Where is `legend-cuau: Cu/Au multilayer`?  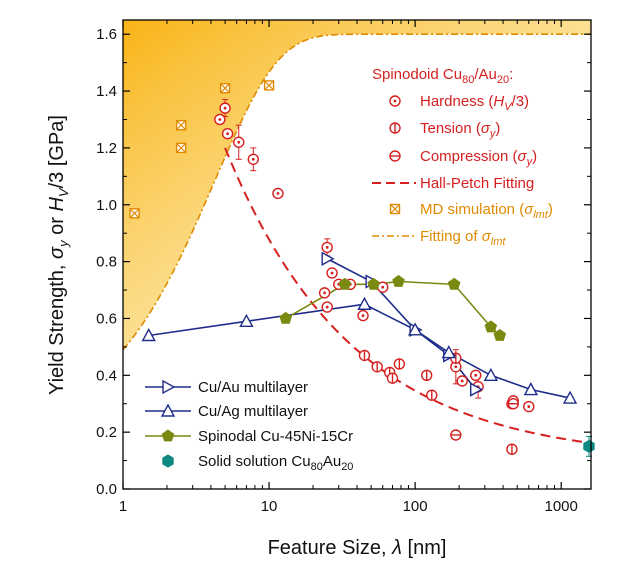
legend-cuau: Cu/Au multilayer is located at coordinates (226, 387).